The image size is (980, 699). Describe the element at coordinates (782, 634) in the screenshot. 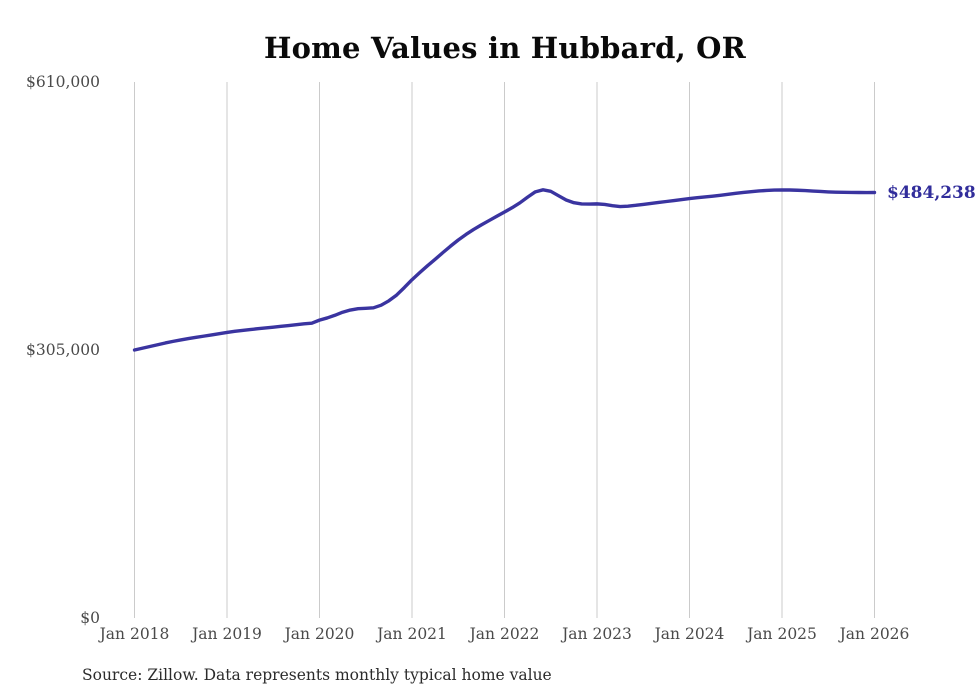

I see `x-tick-label: Jan 2025` at that location.